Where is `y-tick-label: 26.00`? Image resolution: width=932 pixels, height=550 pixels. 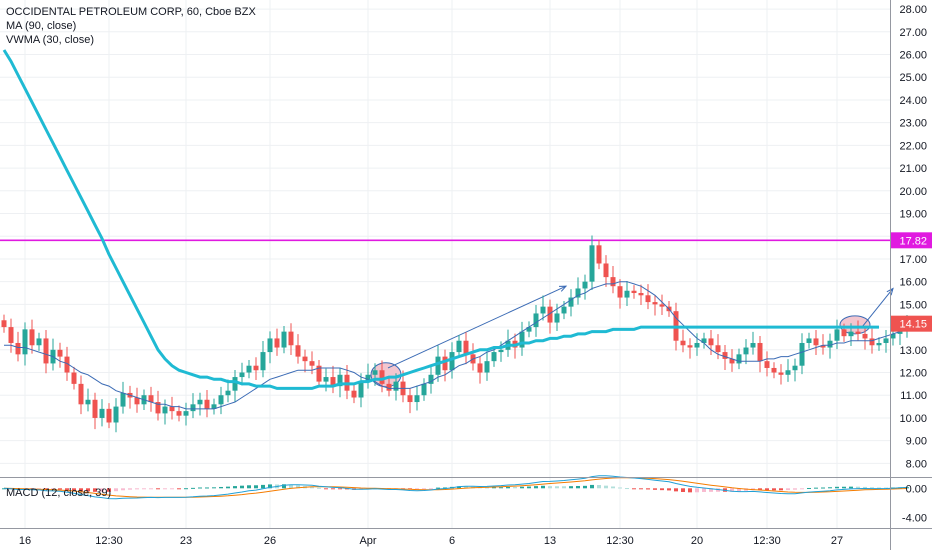
y-tick-label: 26.00 is located at coordinates (913, 56).